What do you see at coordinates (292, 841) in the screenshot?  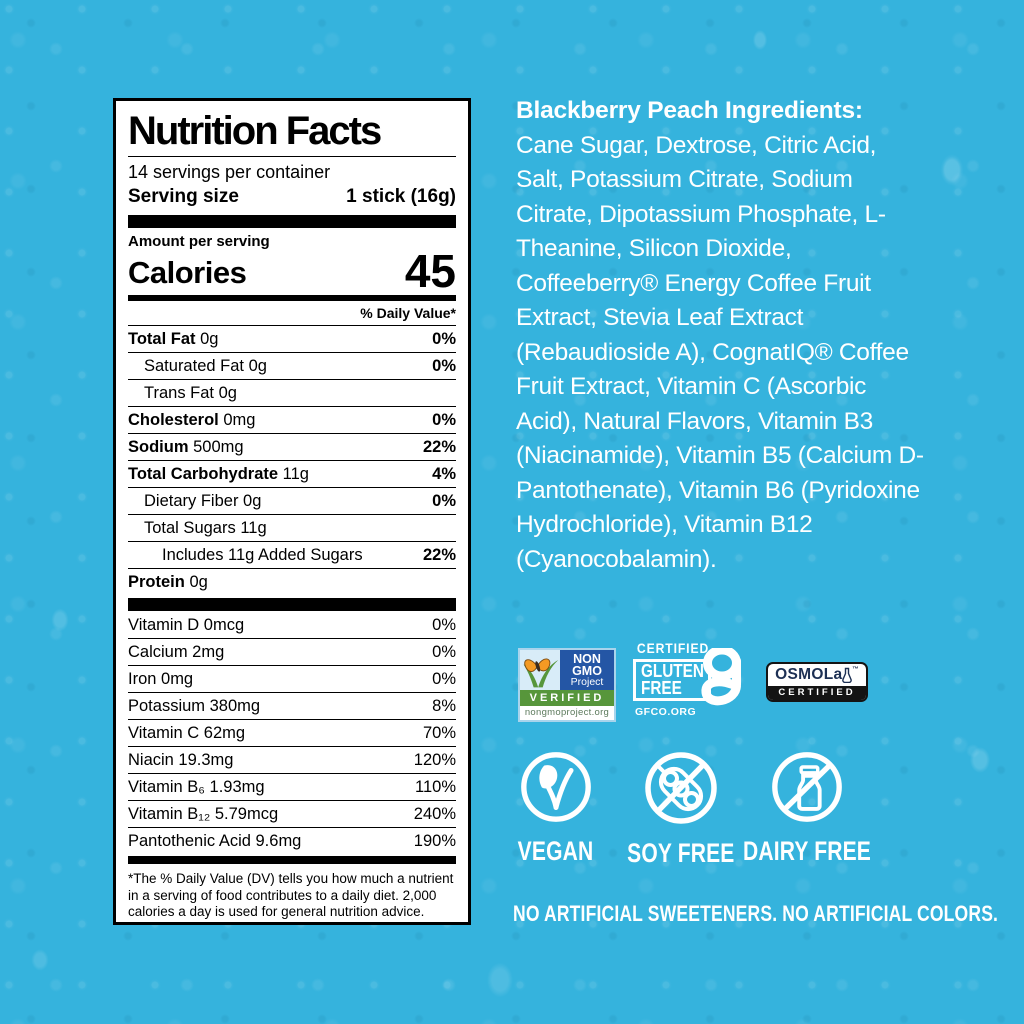 I see `vitamin-row-pantothenic-acid: Pantothenic Acid 9.6mg 190%` at bounding box center [292, 841].